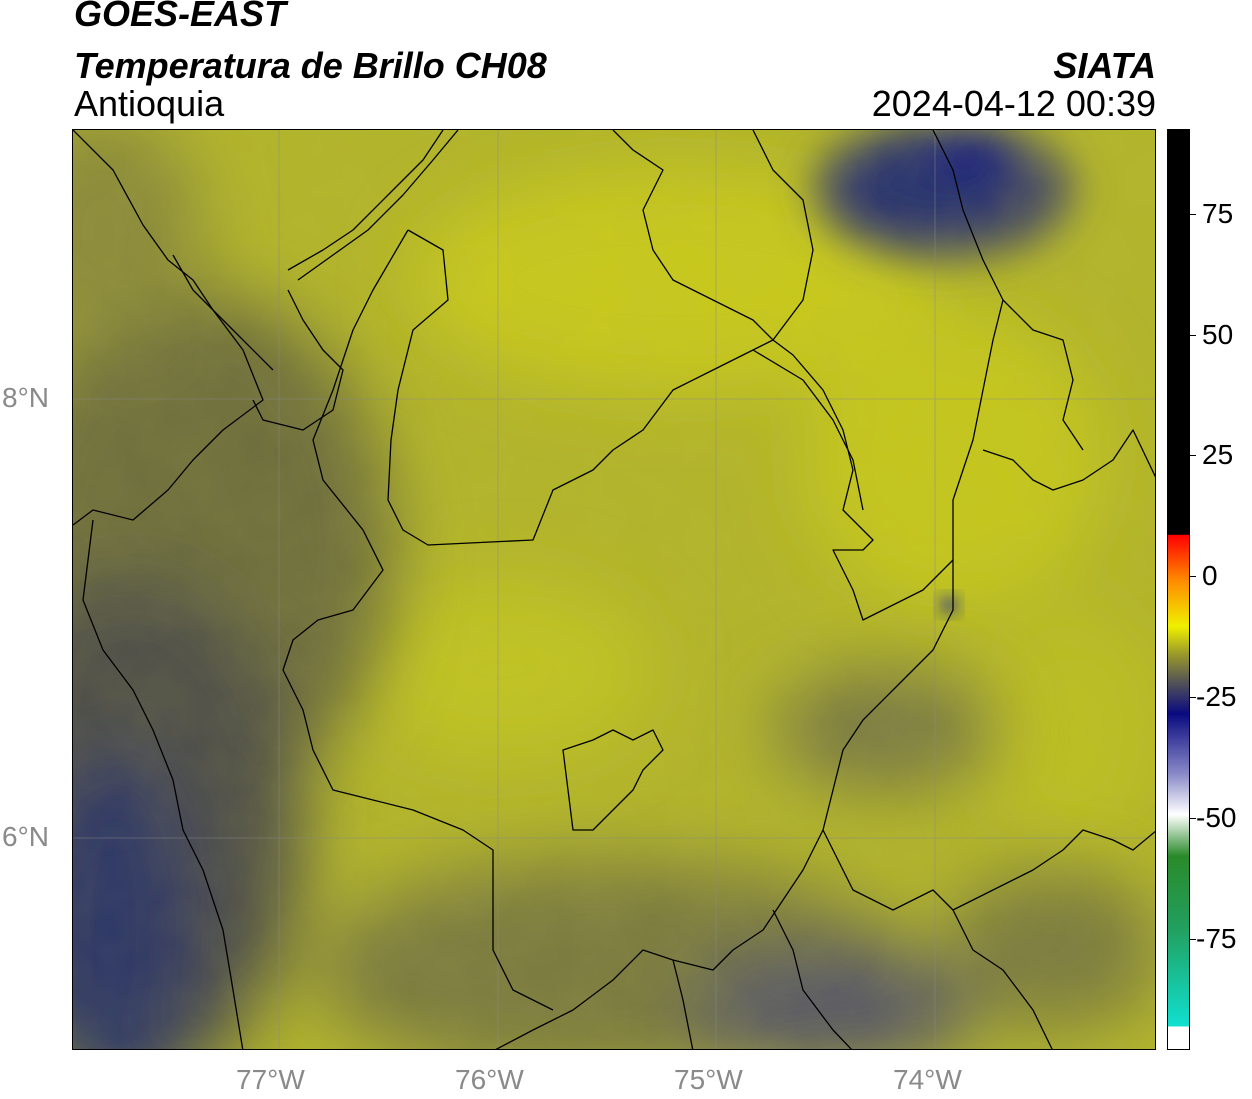 This screenshot has height=1099, width=1252. Describe the element at coordinates (1216, 696) in the screenshot. I see `colorbar-tick-neg25: -25` at that location.